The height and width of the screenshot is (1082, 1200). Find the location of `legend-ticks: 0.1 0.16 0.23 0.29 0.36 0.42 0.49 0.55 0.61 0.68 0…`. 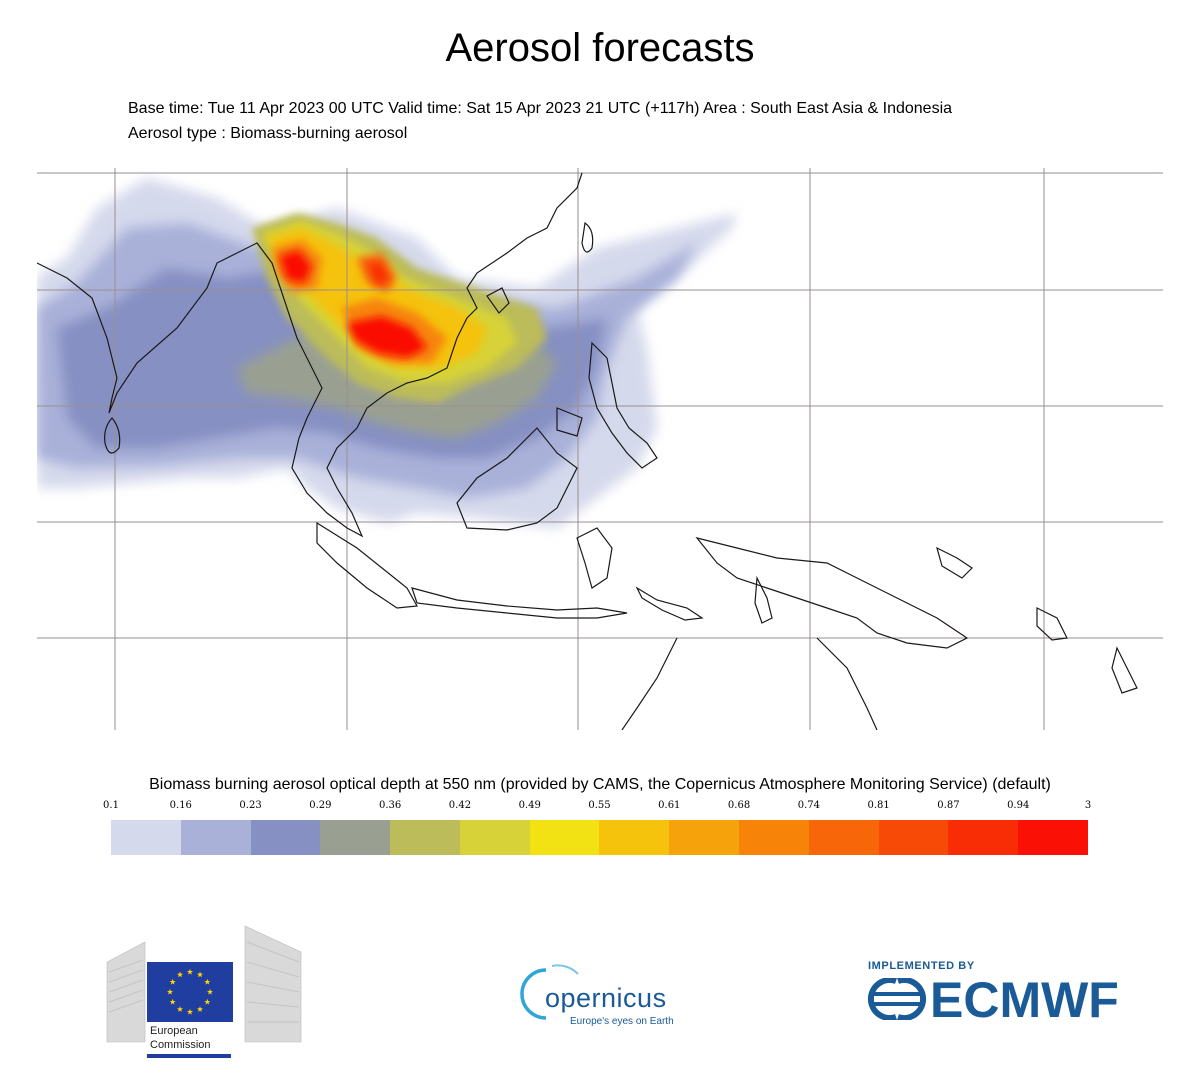

legend-ticks: 0.1 0.16 0.23 0.29 0.36 0.42 0.49 0.55 0.61 0.68 0… is located at coordinates (600, 808).